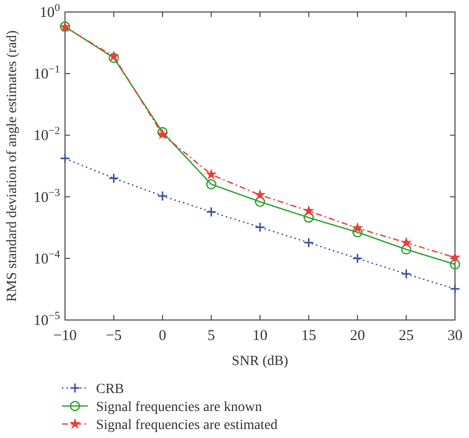  I want to click on x-tick-label: 20, so click(357, 336).